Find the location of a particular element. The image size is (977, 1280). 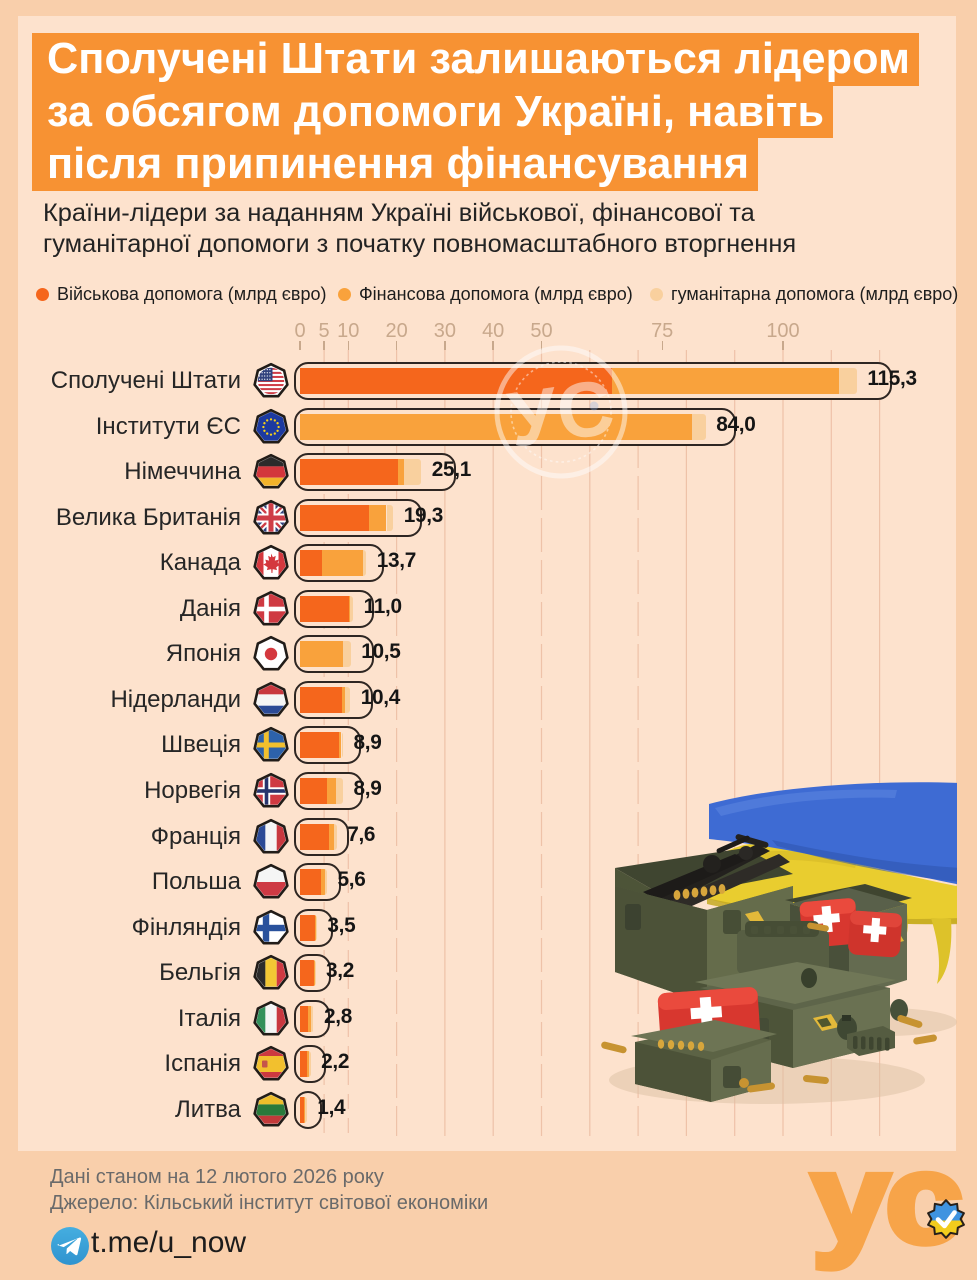

svg-text: УС is located at coordinates (561, 413).